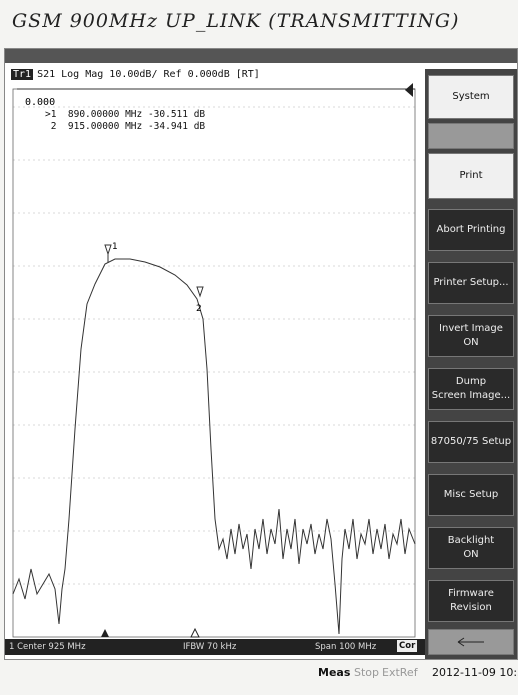 The image size is (518, 695). What do you see at coordinates (115, 247) in the screenshot?
I see `marker-tag: 1` at bounding box center [115, 247].